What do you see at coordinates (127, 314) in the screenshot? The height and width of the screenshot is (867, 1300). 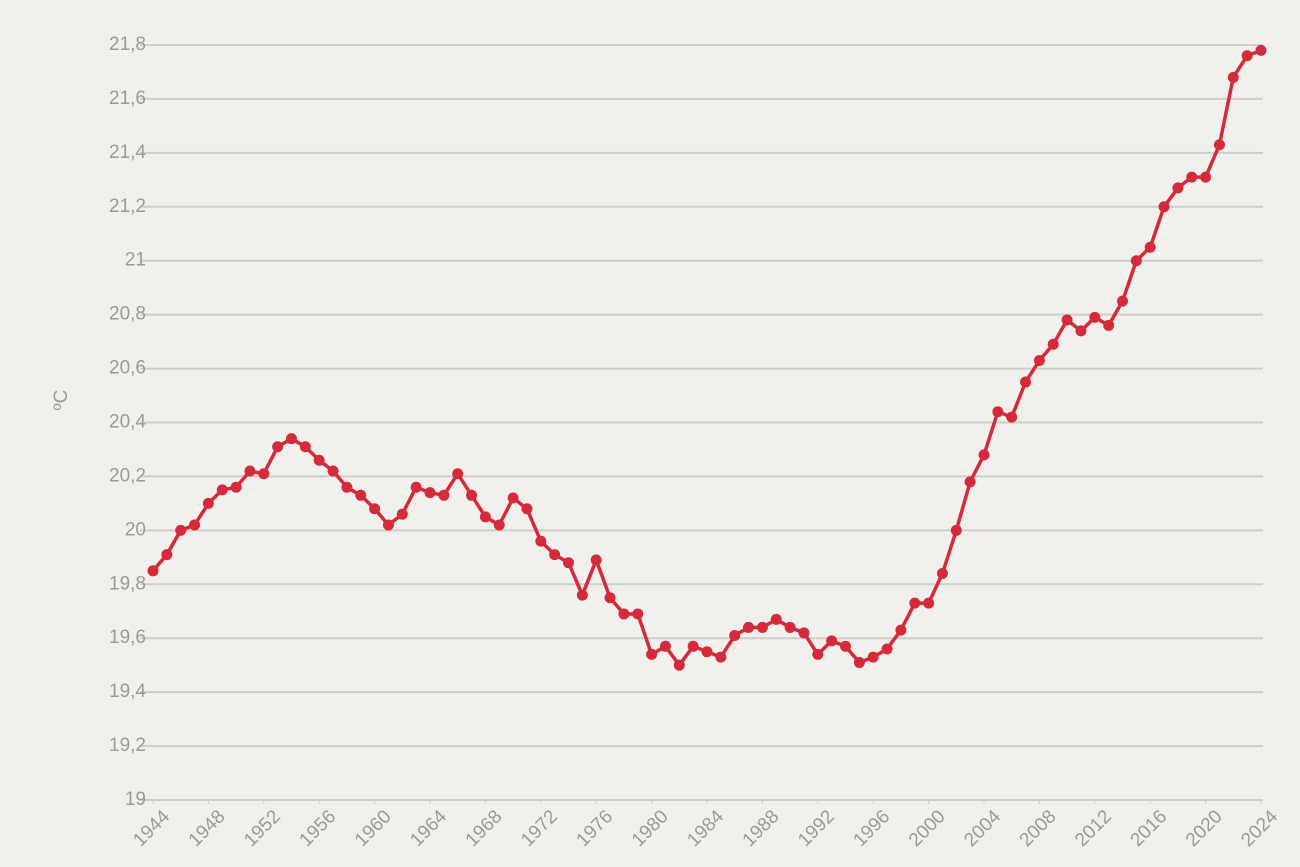 I see `y-tick-label: 20,8` at bounding box center [127, 314].